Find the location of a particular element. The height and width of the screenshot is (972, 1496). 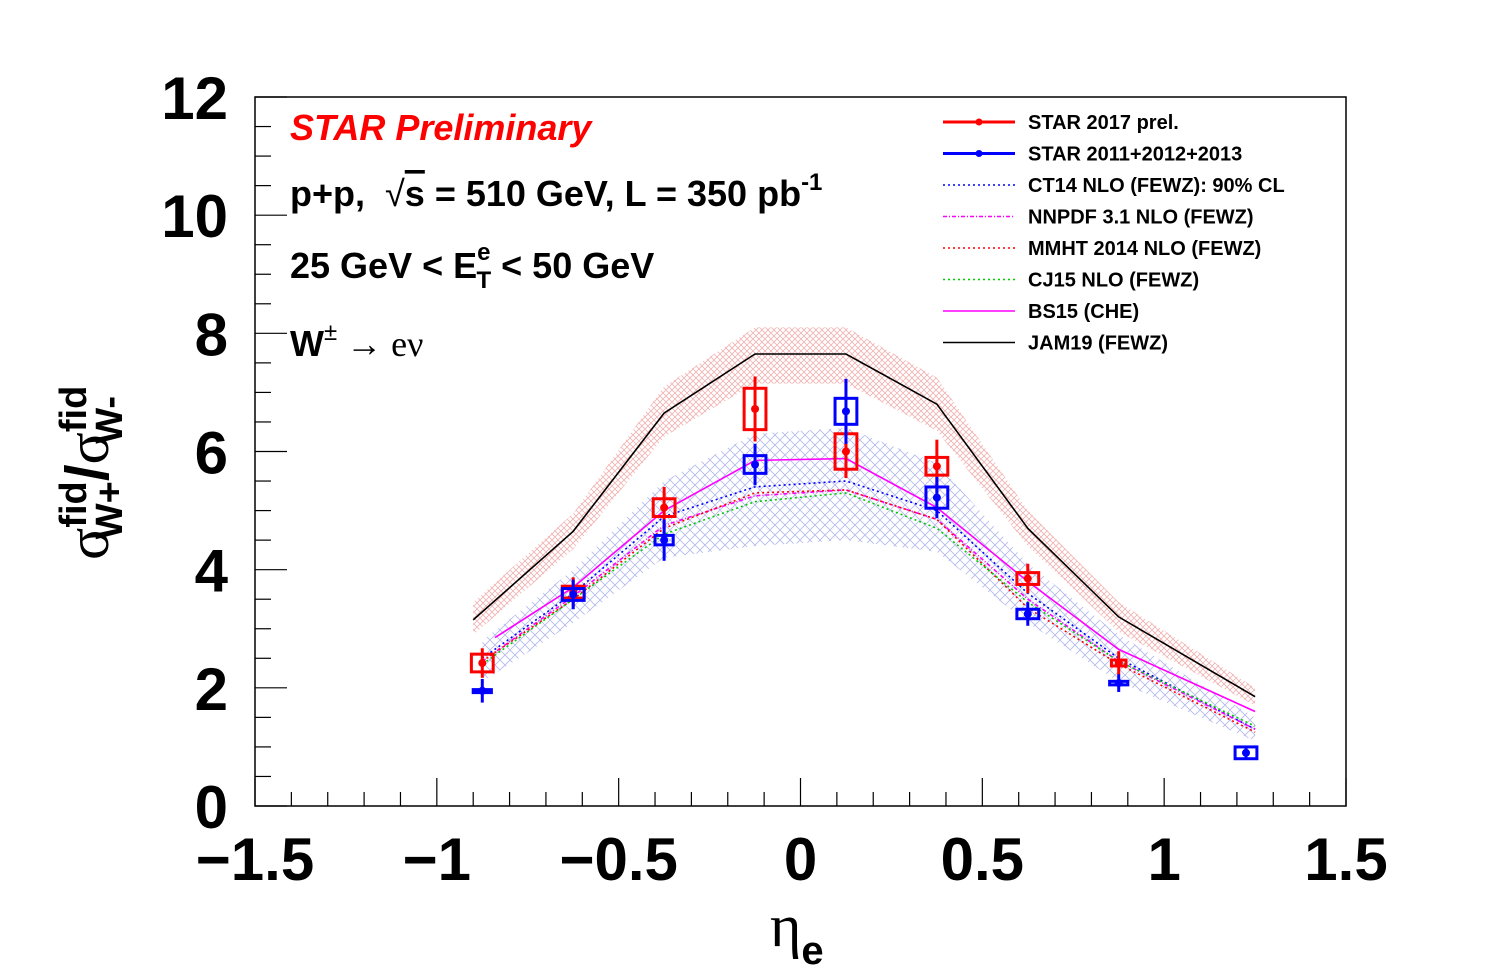

x-axis-title: ηe is located at coordinates (797, 932).